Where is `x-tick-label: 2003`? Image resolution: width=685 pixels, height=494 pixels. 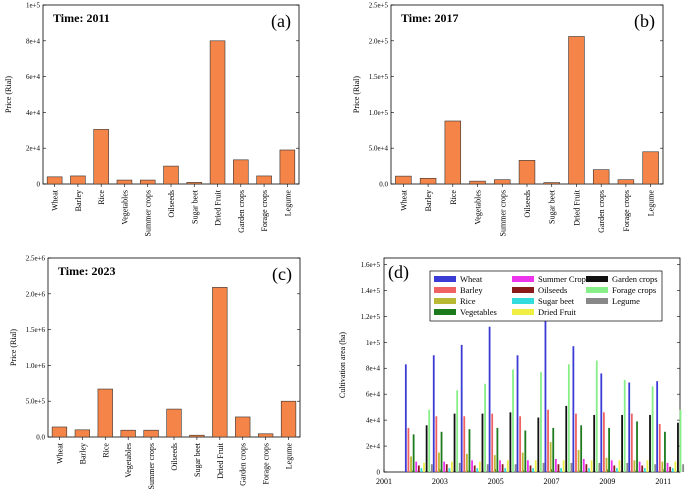
x-tick-label: 2003 is located at coordinates (440, 481).